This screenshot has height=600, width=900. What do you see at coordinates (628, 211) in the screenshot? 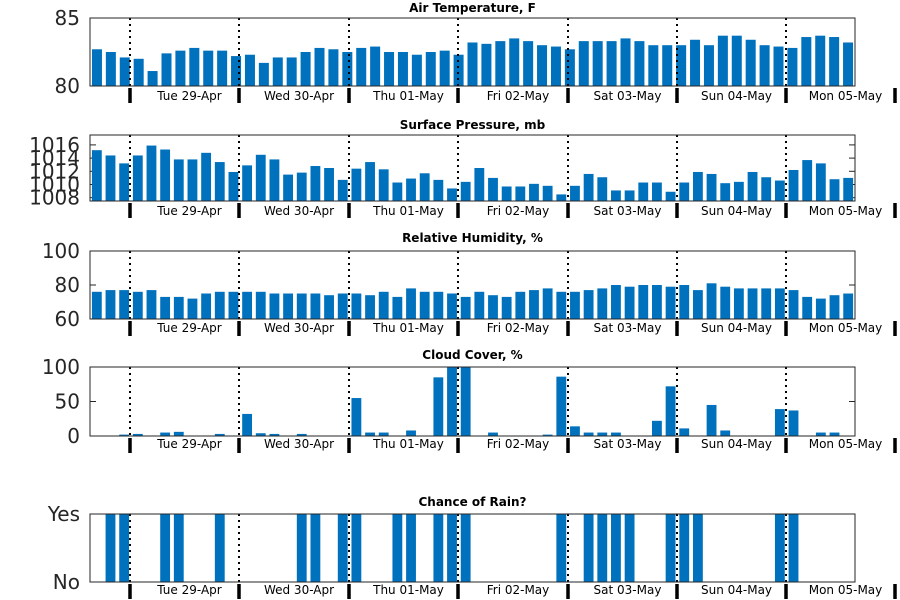
I see `x-tick-label: Sat 03-May` at bounding box center [628, 211].